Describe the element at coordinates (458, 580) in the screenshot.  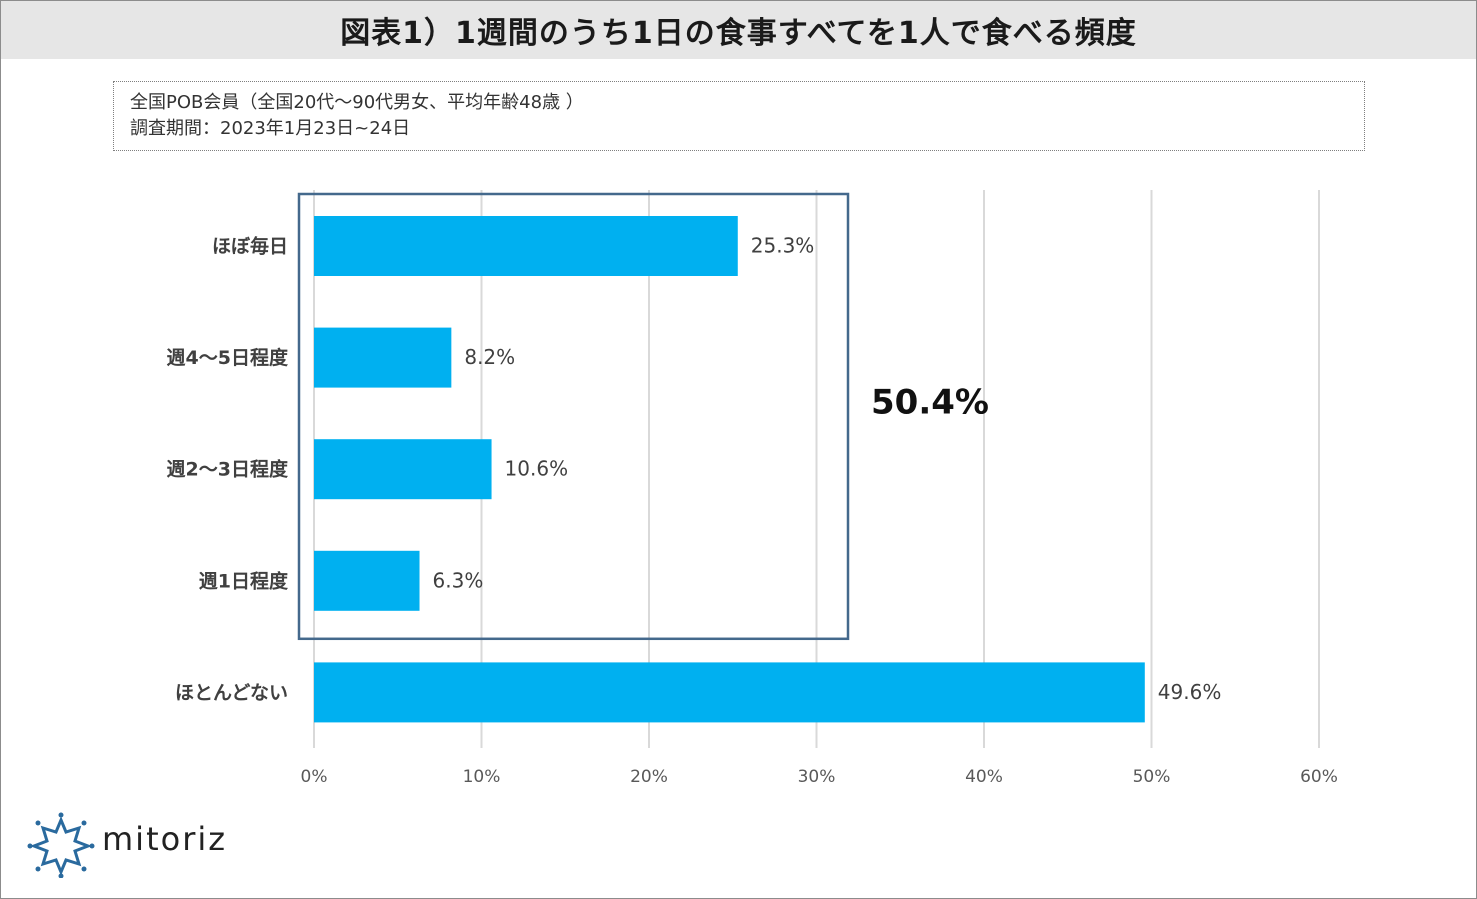
I see `data-label: 6.3%` at that location.